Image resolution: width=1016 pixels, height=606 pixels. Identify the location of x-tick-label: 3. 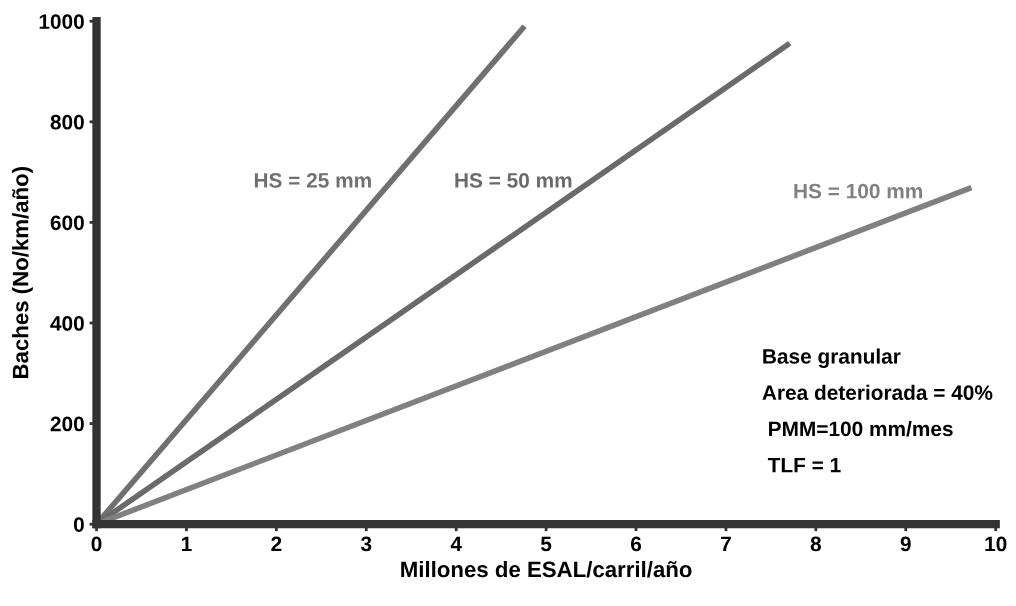
(366, 544).